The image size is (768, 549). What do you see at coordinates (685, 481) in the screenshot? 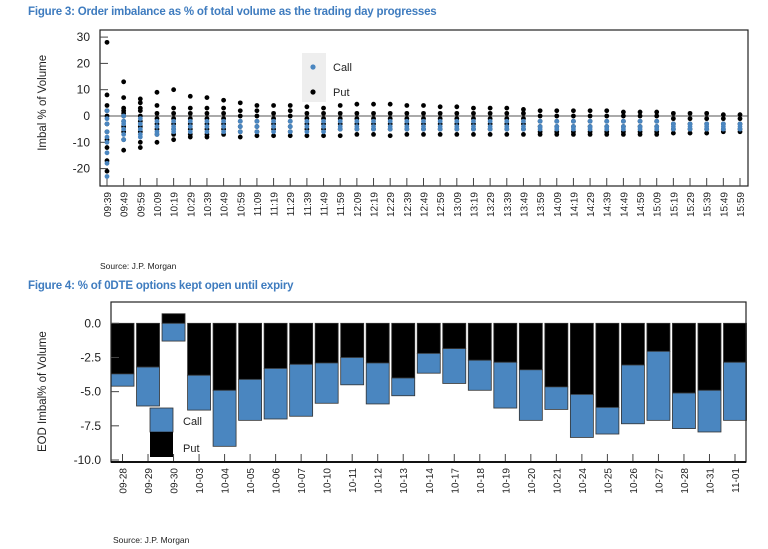
I see `fig4-x-tick-label: 10-28` at bounding box center [685, 481].